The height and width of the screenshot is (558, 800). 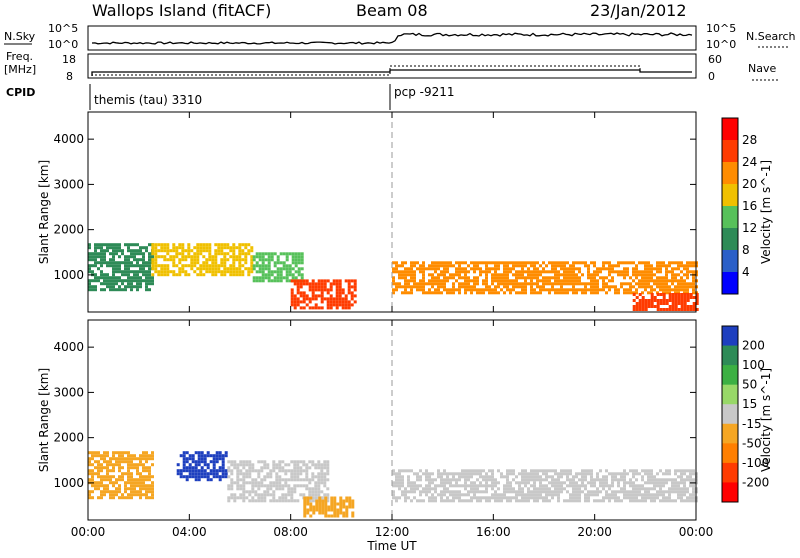 What do you see at coordinates (68, 184) in the screenshot?
I see `power-ytick-label: 3000` at bounding box center [68, 184].